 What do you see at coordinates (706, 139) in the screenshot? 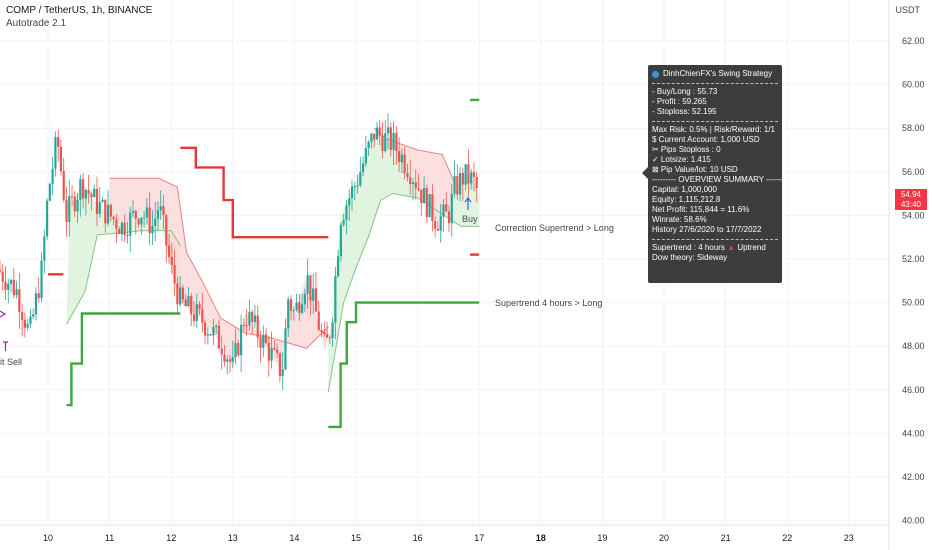
I see `info-line: $ Current Account: 1,000 USD` at bounding box center [706, 139].